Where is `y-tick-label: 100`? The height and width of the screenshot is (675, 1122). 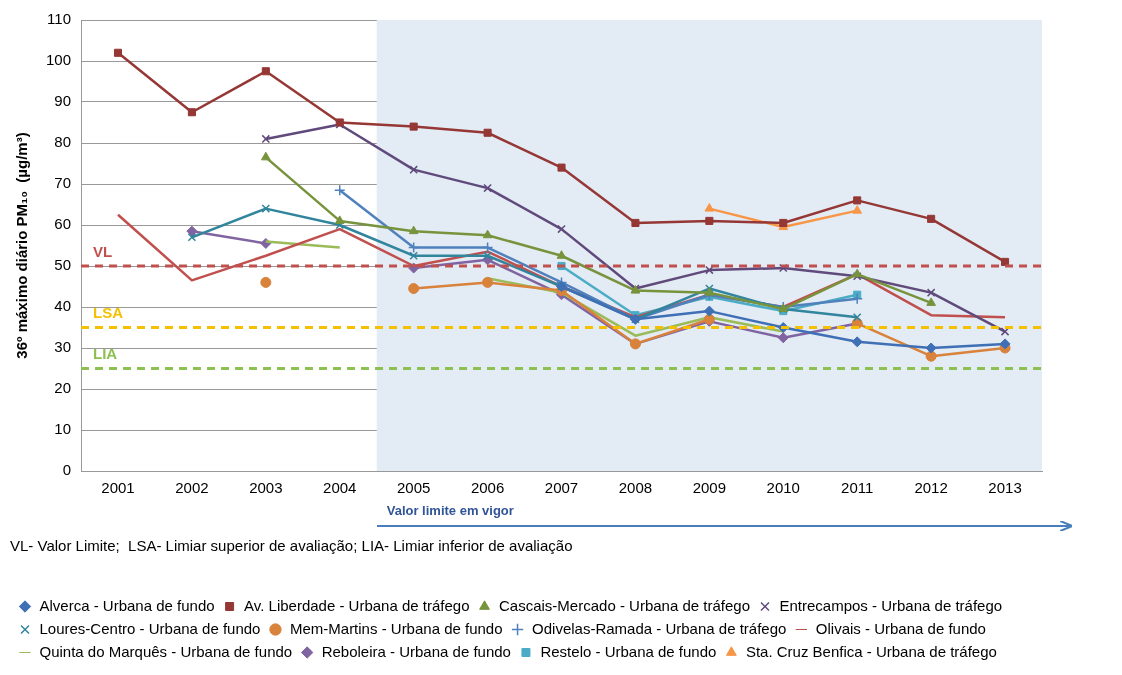 y-tick-label: 100 is located at coordinates (59, 60).